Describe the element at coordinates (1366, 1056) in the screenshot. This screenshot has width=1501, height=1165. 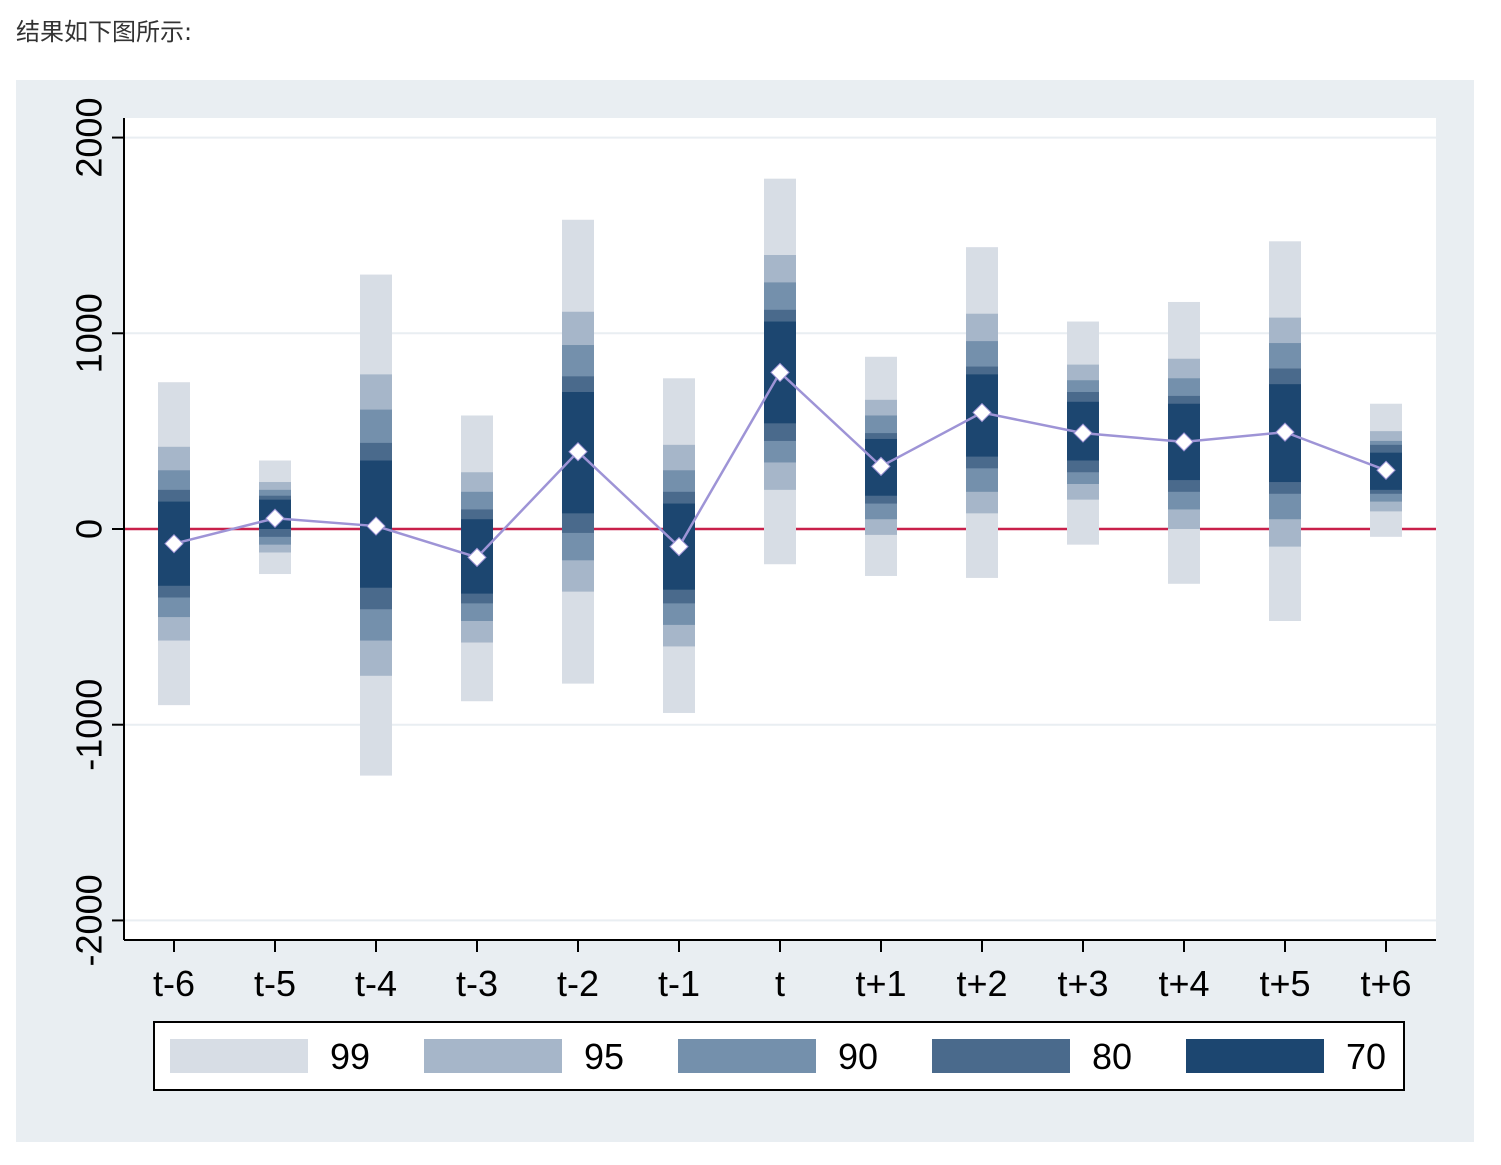
I see `legend-label-70: 70` at that location.